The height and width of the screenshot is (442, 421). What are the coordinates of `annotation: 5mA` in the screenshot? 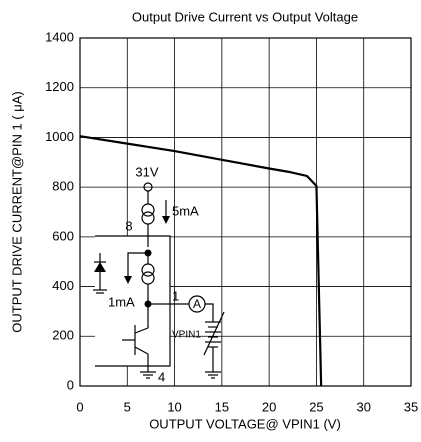 It's located at (185, 210).